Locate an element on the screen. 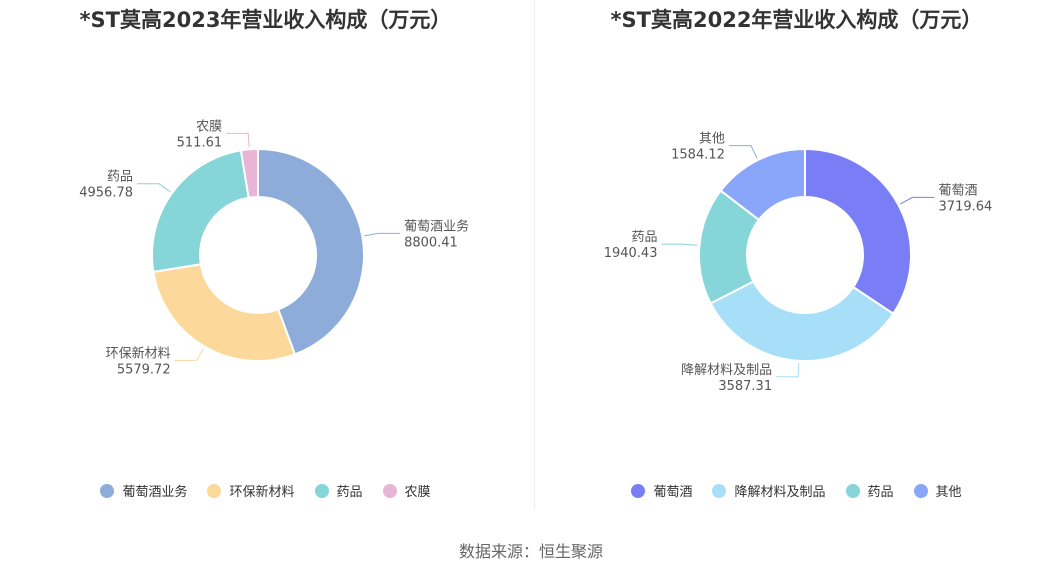 The height and width of the screenshot is (573, 1062). legend-item-2023-1: 环保新材料 is located at coordinates (251, 490).